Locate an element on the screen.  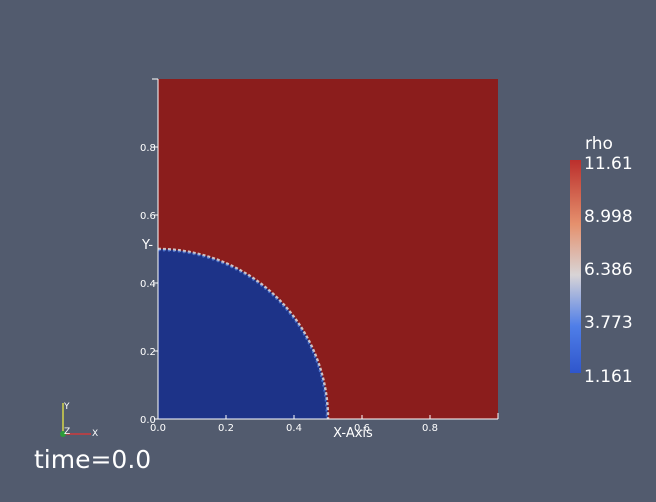
legend-title: rho is located at coordinates (599, 144).